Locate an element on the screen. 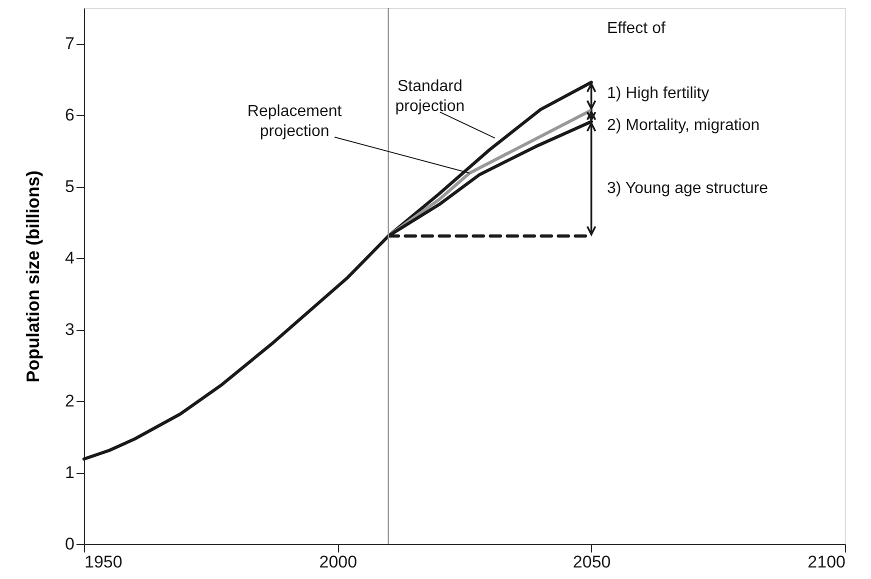 Image resolution: width=871 pixels, height=579 pixels. annotation: Replacement projection is located at coordinates (294, 121).